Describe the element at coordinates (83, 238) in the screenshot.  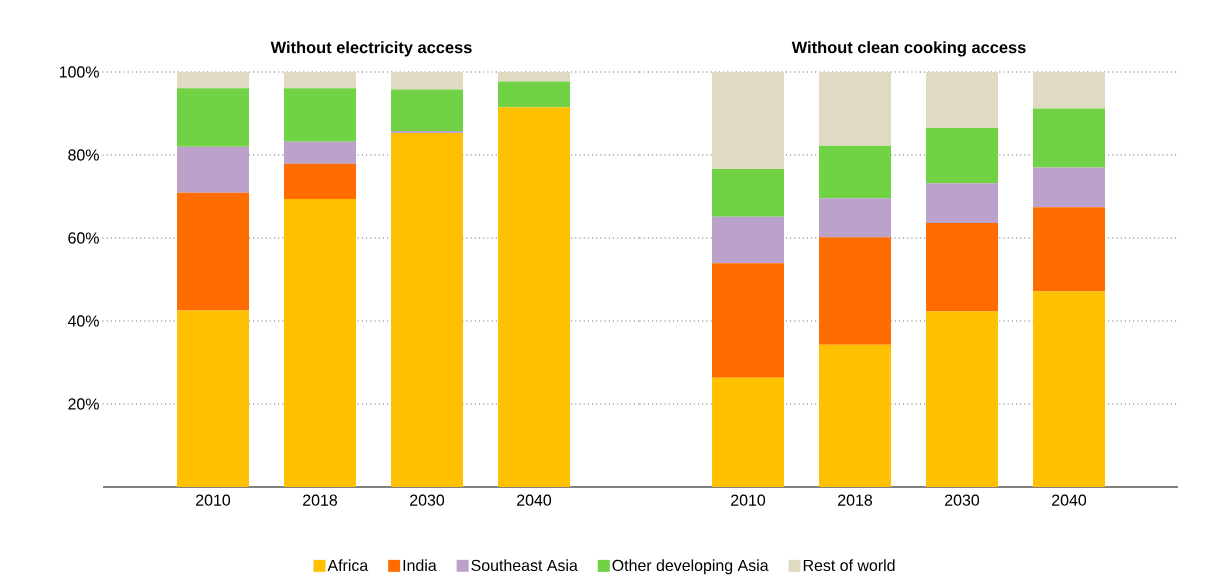
I see `y-tick-label: 60%` at that location.